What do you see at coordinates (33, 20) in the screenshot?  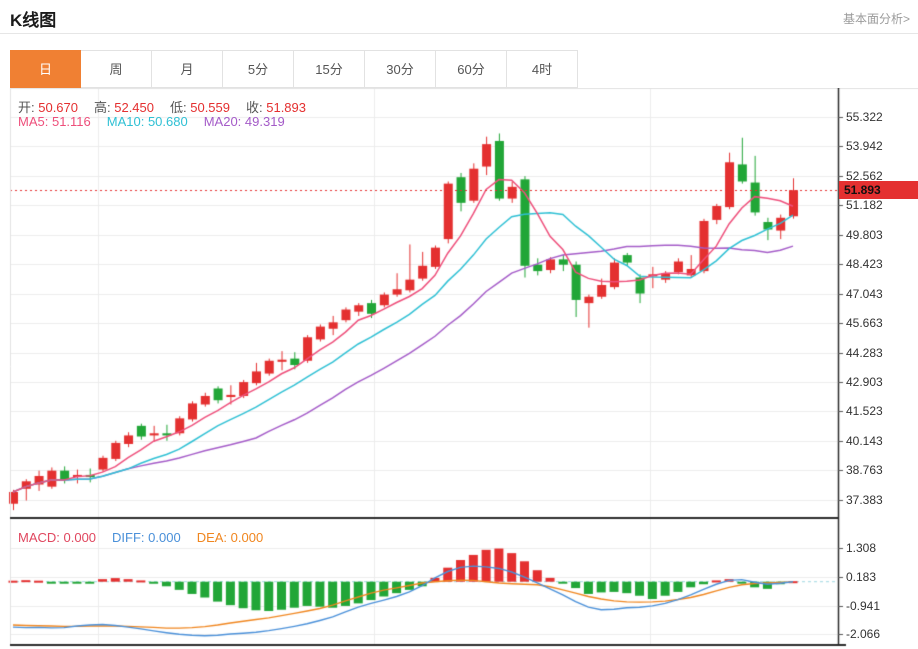 I see `page-title: K线图` at bounding box center [33, 20].